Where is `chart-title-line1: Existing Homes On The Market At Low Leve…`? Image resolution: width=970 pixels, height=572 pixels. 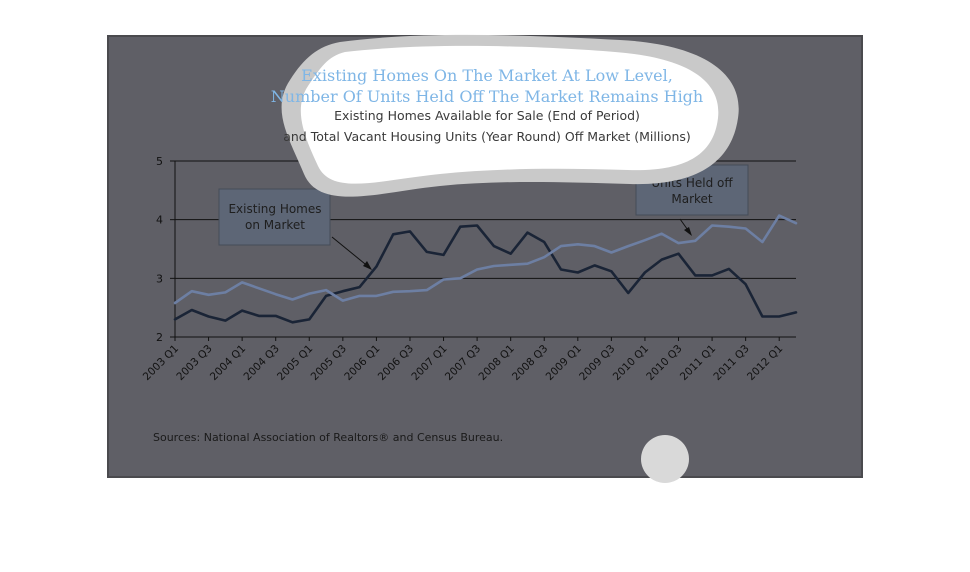
chart-title-line1: Existing Homes On The Market At Low Leve… is located at coordinates (487, 75).